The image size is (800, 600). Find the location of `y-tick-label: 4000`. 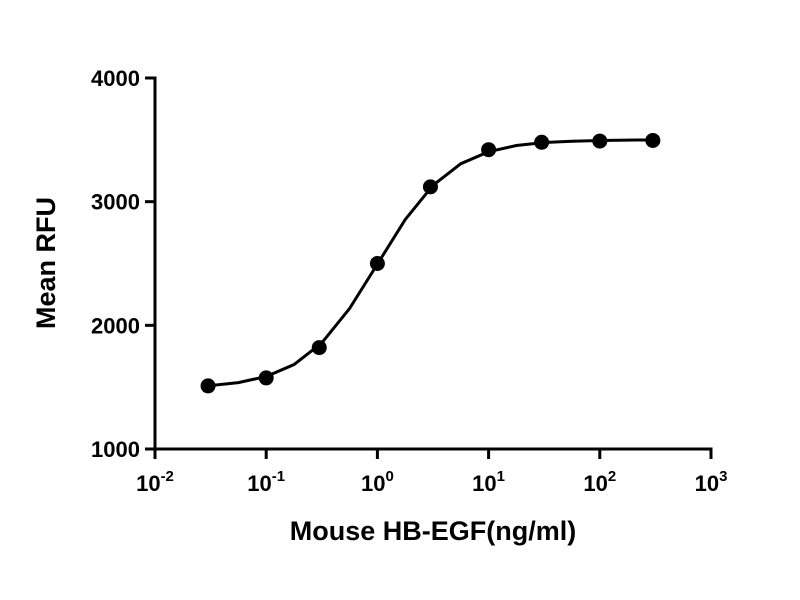

y-tick-label: 4000 is located at coordinates (115, 78).